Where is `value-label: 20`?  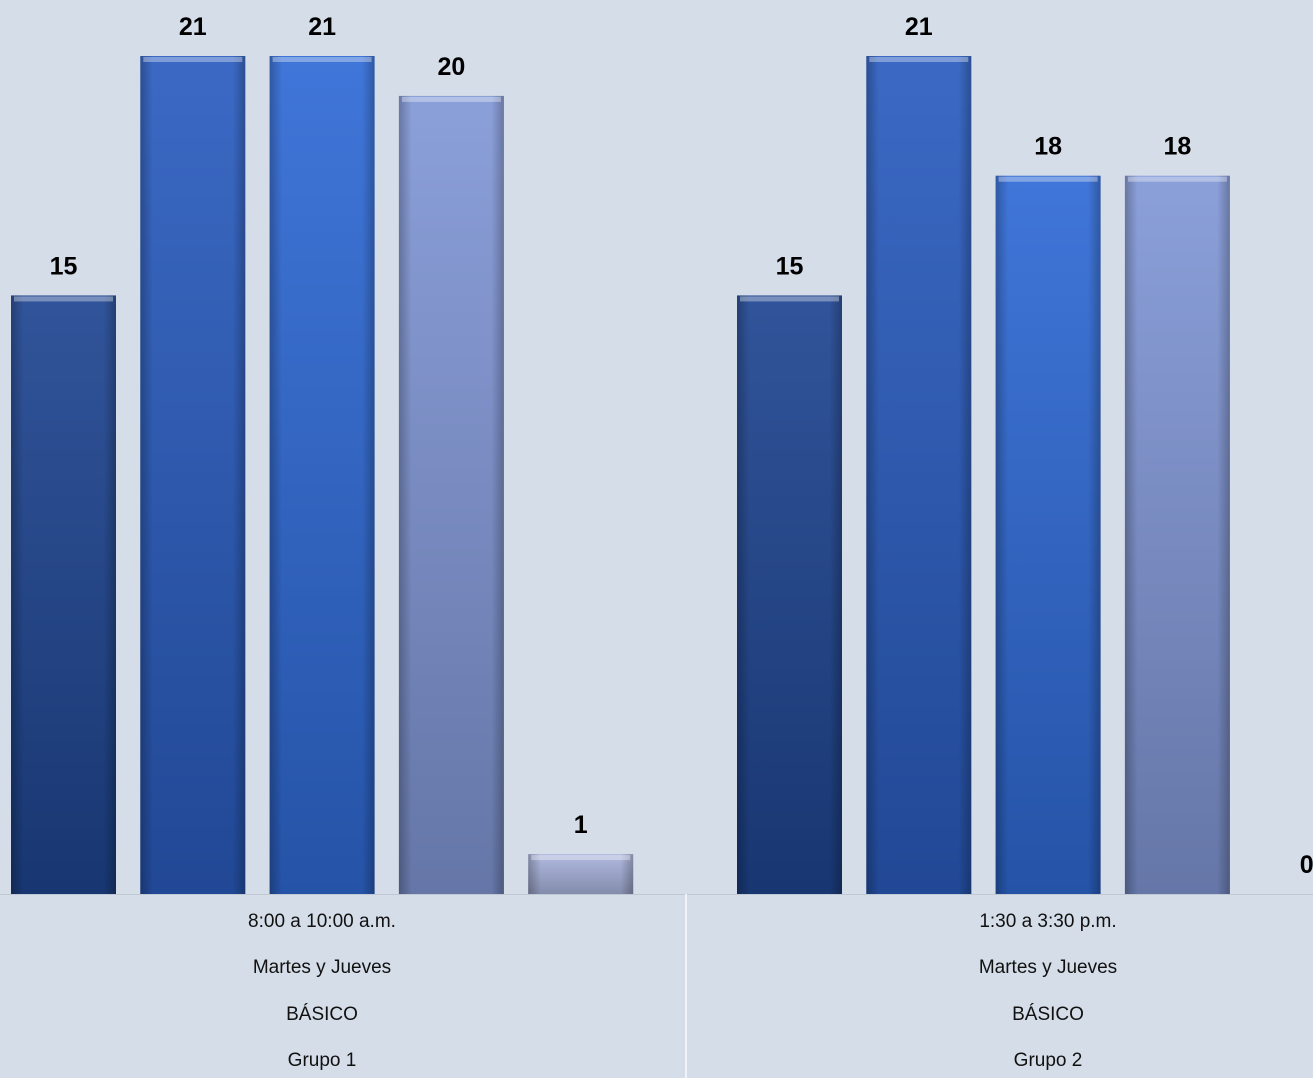 value-label: 20 is located at coordinates (451, 67).